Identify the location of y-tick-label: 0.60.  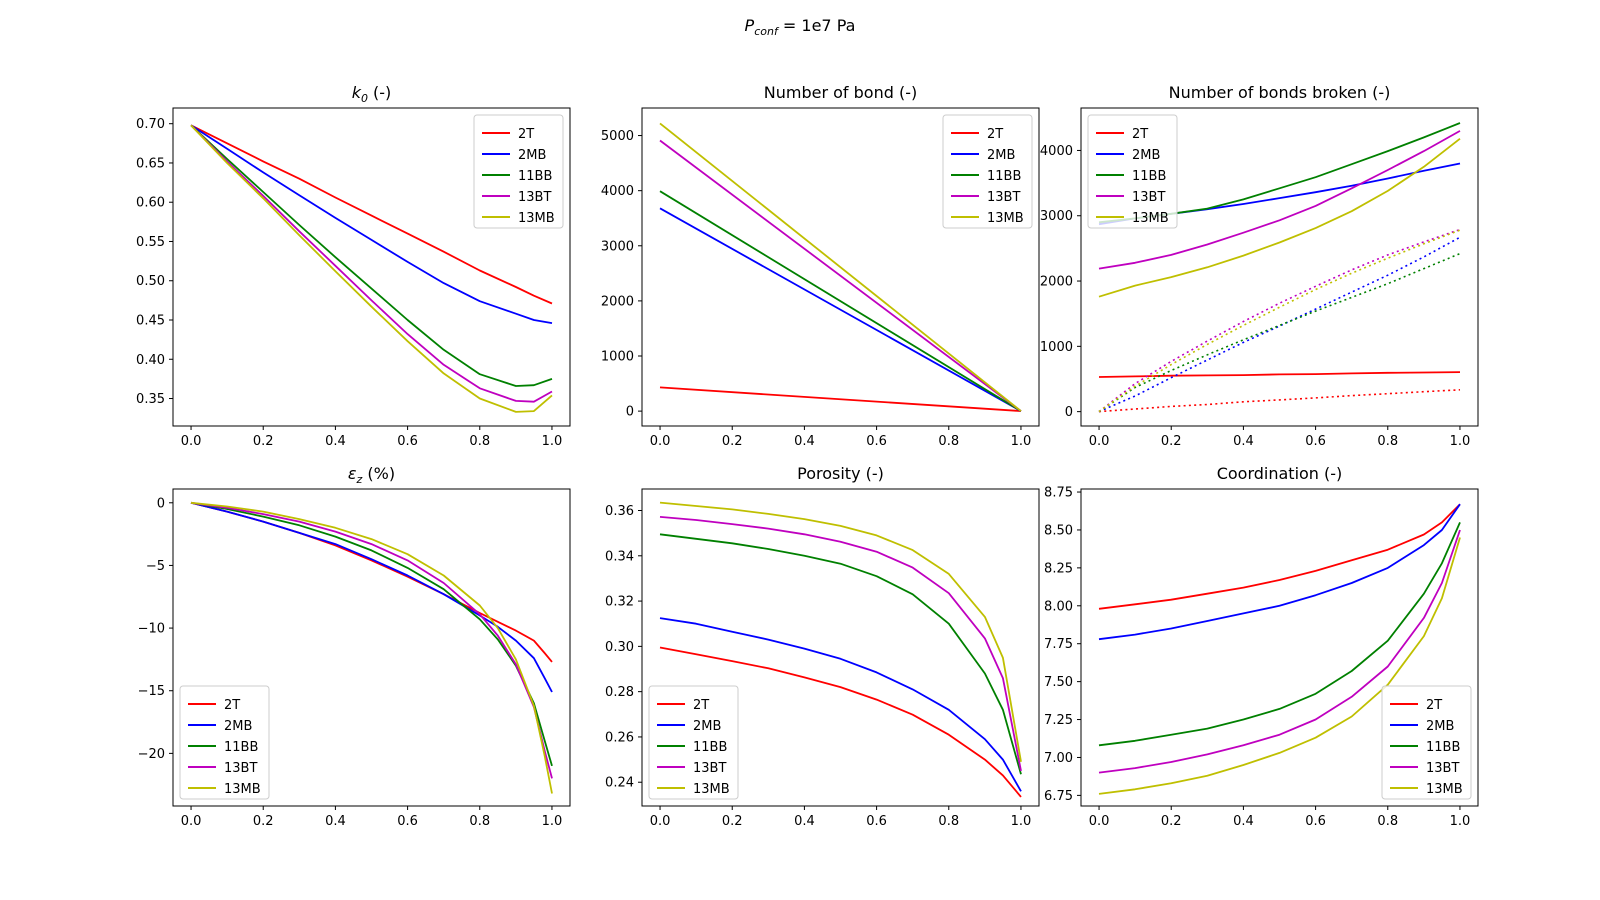
(150, 203).